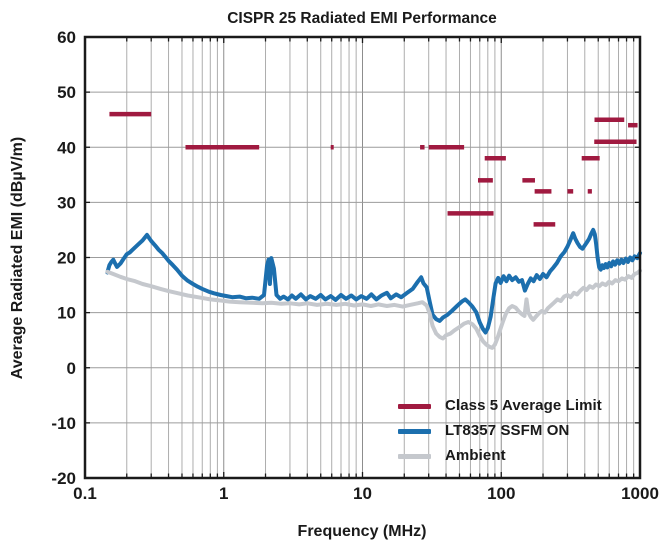 The height and width of the screenshot is (554, 670). I want to click on y-tick-labels: -20 -10 0 10 20 30 40 50 60, so click(63, 258).